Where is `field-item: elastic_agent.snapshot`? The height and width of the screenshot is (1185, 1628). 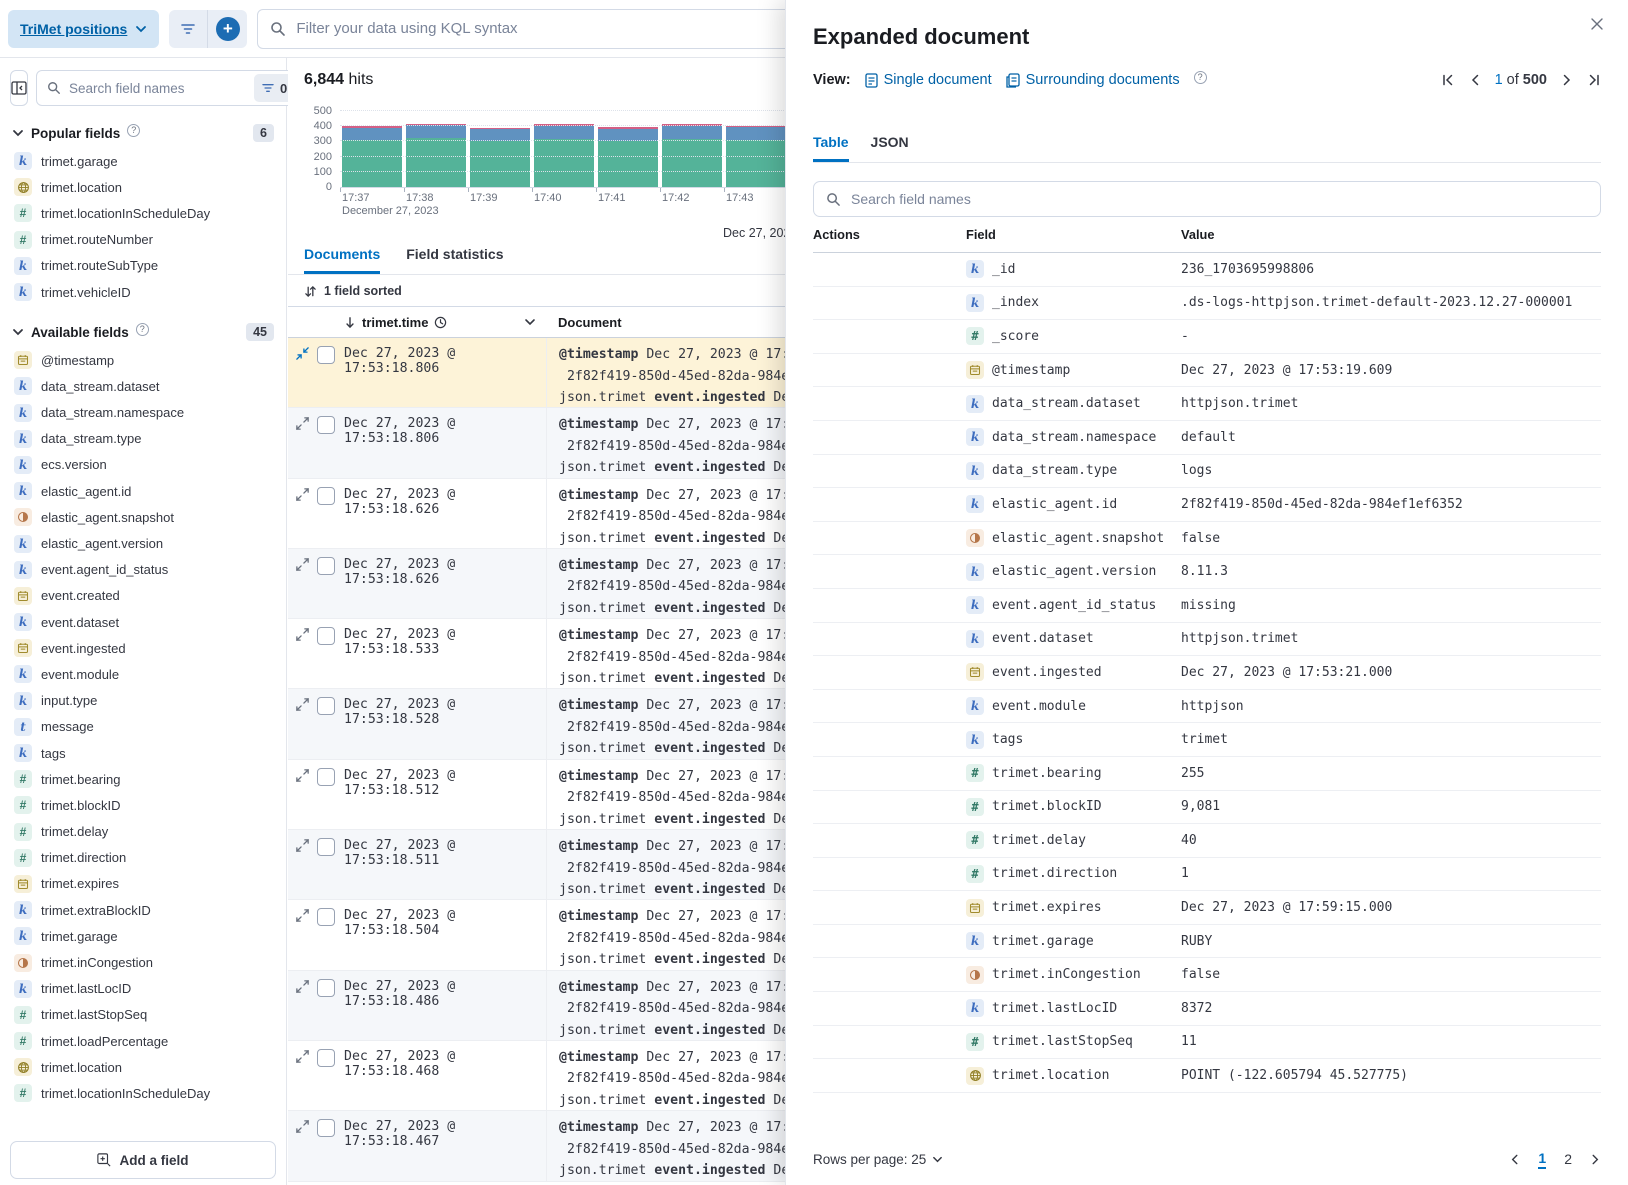
field-item: elastic_agent.snapshot is located at coordinates (143, 517).